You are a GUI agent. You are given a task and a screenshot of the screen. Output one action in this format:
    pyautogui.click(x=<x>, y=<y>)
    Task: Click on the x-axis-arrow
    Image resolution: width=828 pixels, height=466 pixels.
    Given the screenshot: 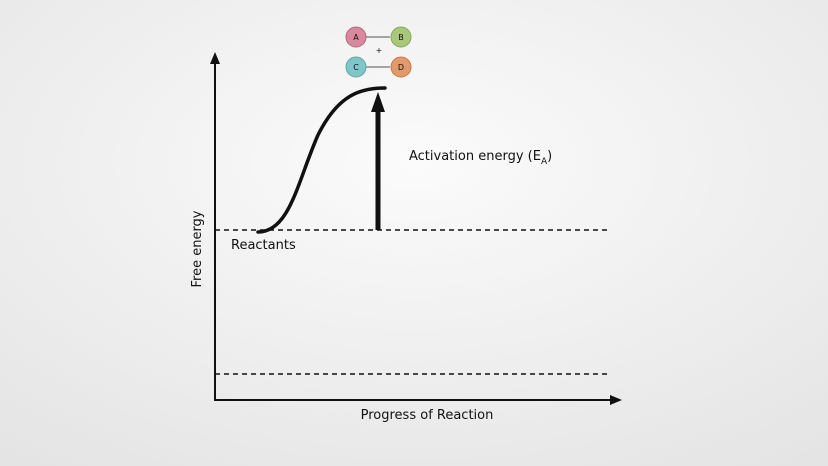 What is the action you would take?
    pyautogui.click(x=616, y=400)
    